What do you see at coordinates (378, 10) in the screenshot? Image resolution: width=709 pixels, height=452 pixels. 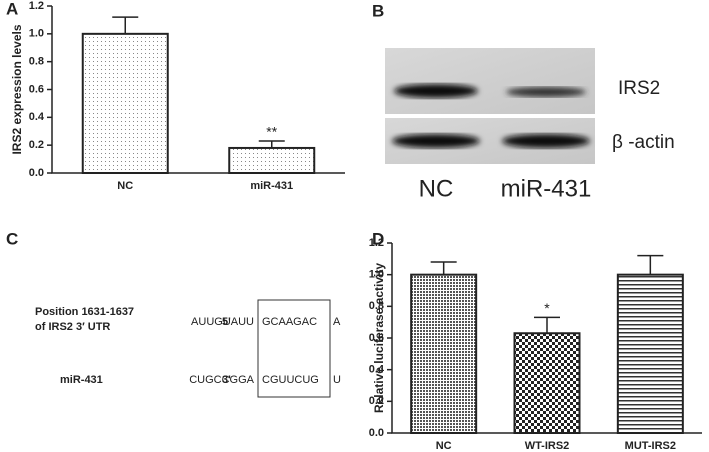 I see `panel-label: B` at bounding box center [378, 10].